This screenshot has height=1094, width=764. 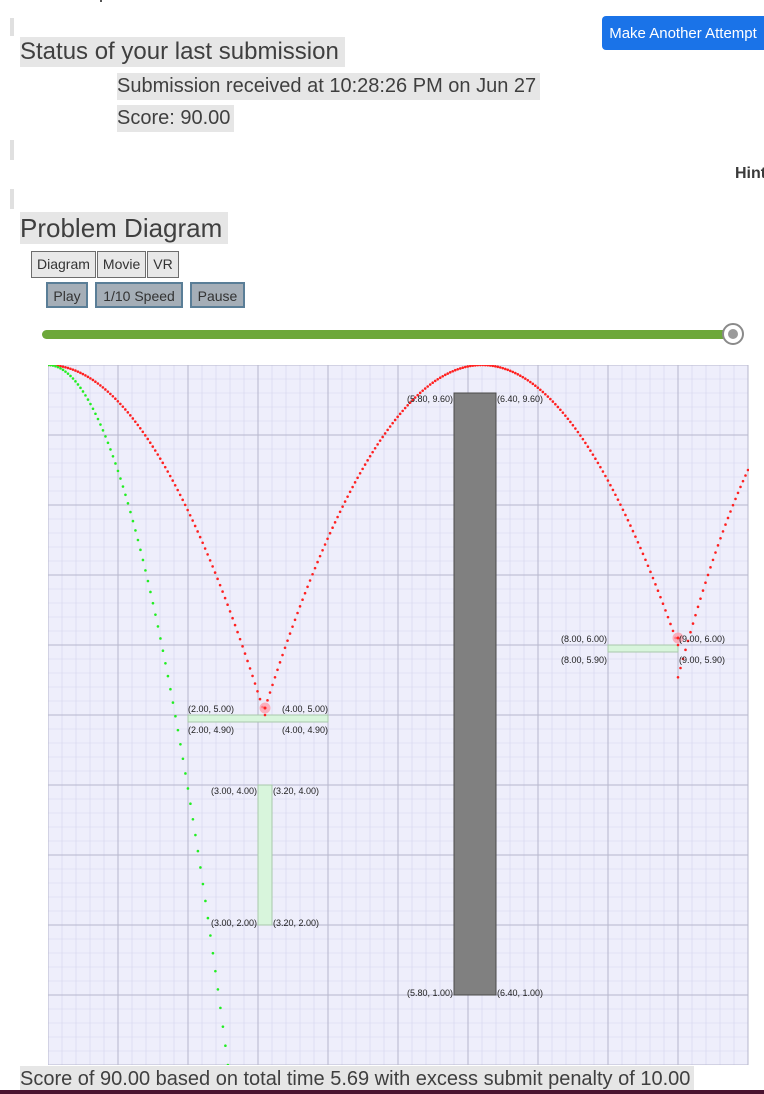 I want to click on gutter-bar, so click(x=12, y=199).